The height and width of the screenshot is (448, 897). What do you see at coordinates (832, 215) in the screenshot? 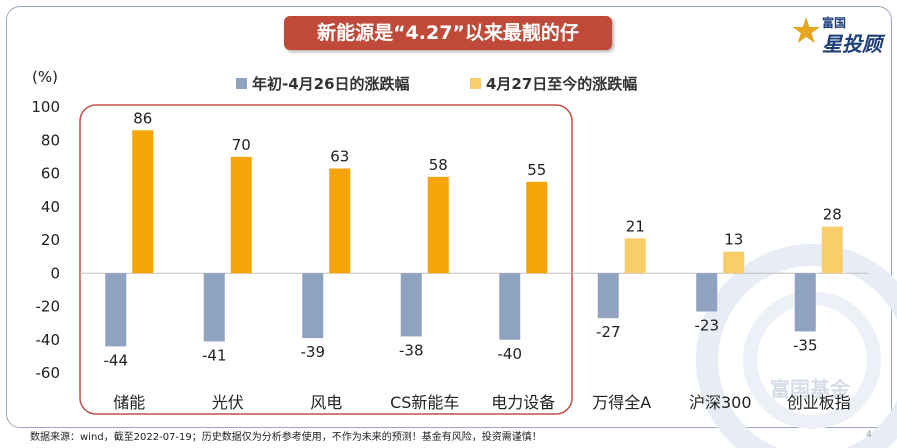
I see `data-label-series2: 28` at bounding box center [832, 215].